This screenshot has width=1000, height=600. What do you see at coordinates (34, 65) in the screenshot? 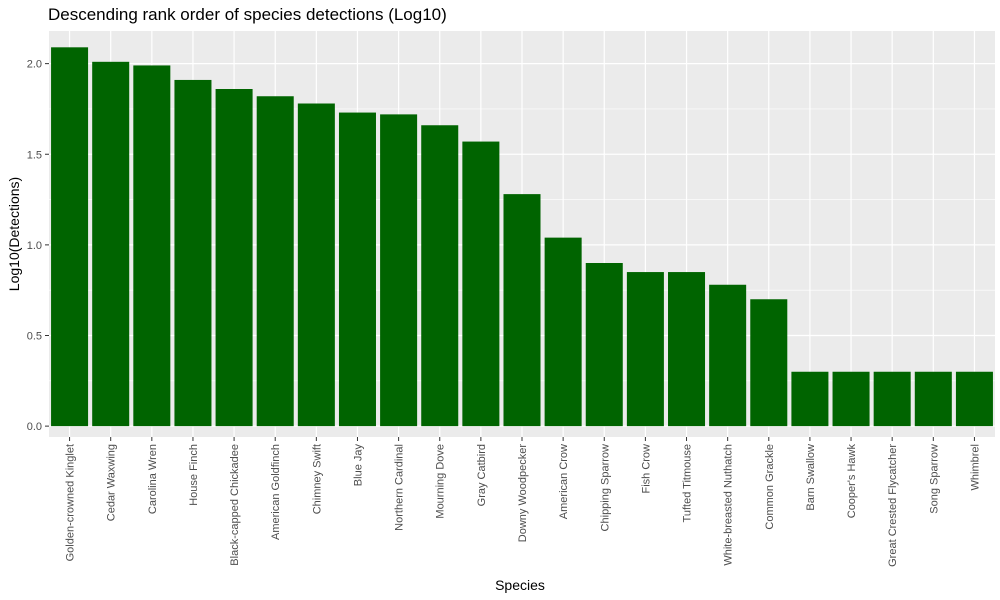
I see `y-tick-label: 2.0` at bounding box center [34, 65].